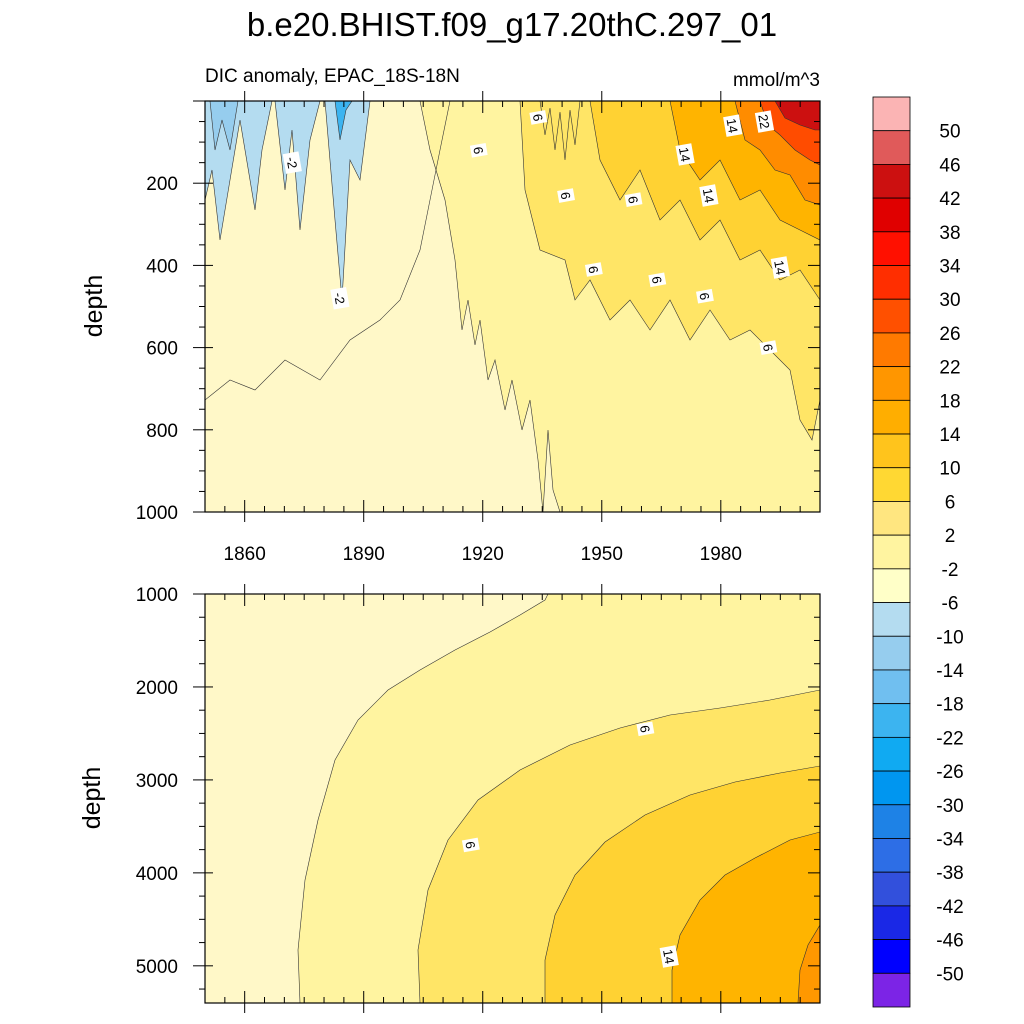 The height and width of the screenshot is (1024, 1024). What do you see at coordinates (950, 536) in the screenshot?
I see `colorbar-label: 2` at bounding box center [950, 536].